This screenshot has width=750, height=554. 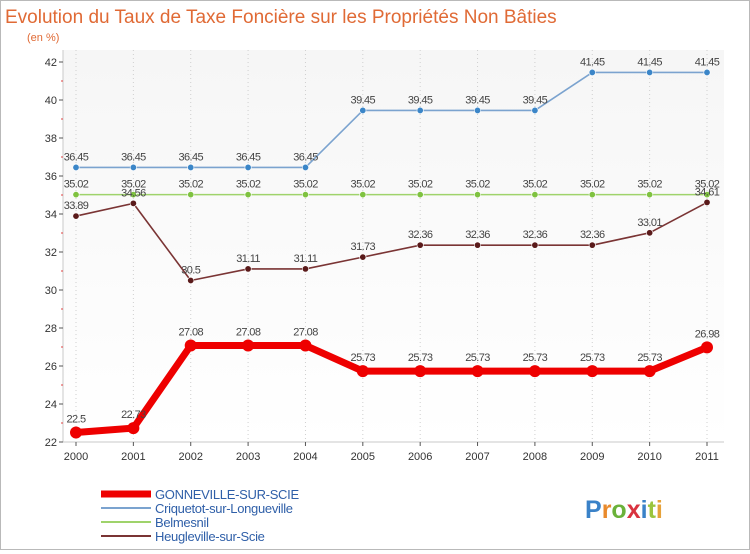 I want to click on data-label: 33.89, so click(x=76, y=206).